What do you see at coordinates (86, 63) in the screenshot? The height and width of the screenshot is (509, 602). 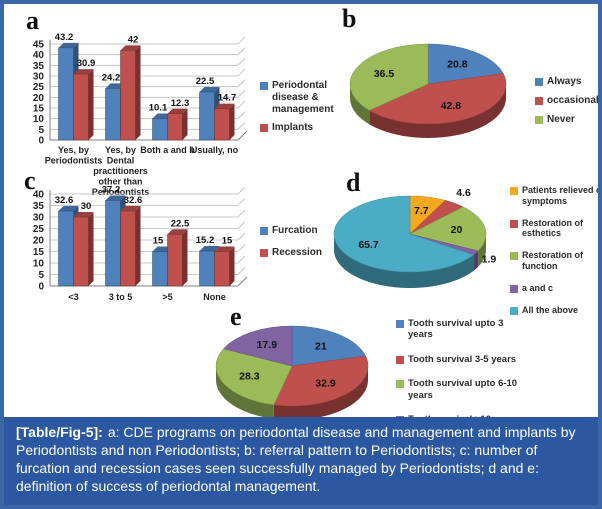 I see `svg-text: 30.9` at bounding box center [86, 63].